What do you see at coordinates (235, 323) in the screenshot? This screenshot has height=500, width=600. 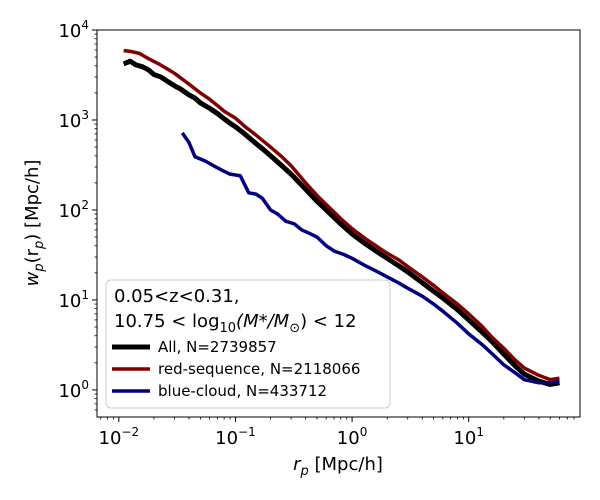 I see `legend-title-line2: 10.75 < log10(M*/M⊙) < 12` at bounding box center [235, 323].